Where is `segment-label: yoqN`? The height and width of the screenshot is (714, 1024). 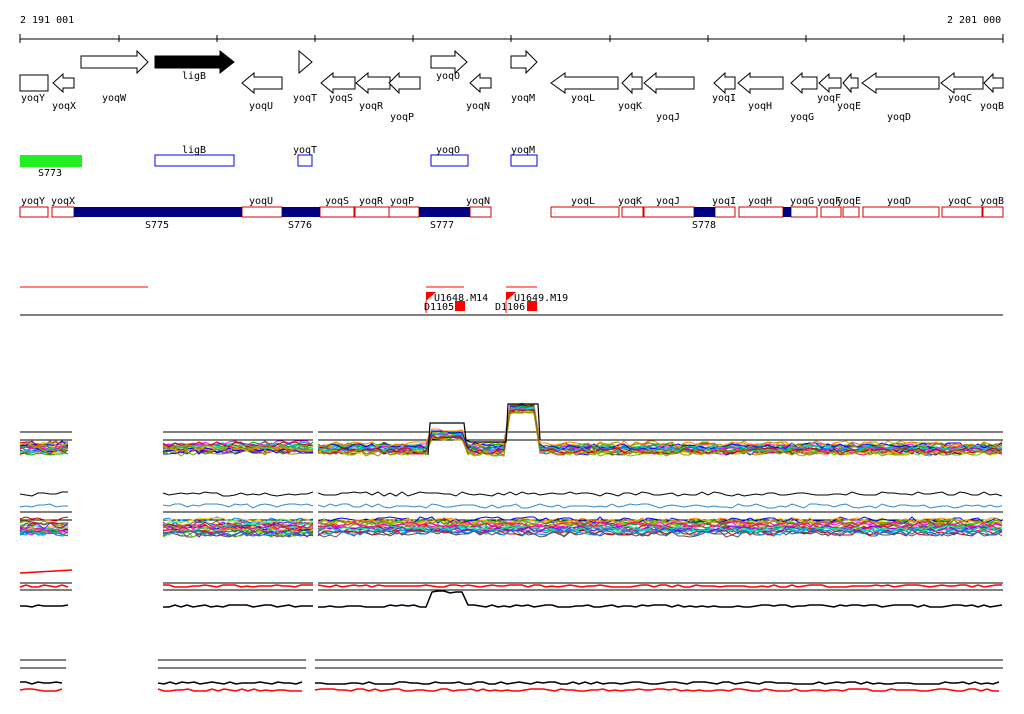
segment-label: yoqN is located at coordinates (478, 201).